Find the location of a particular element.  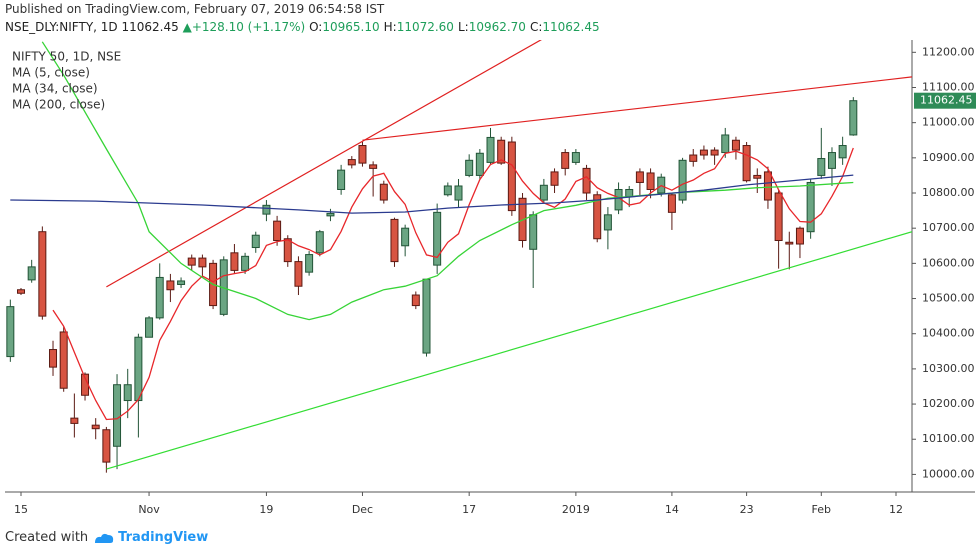

brand: TradingView is located at coordinates (163, 537).